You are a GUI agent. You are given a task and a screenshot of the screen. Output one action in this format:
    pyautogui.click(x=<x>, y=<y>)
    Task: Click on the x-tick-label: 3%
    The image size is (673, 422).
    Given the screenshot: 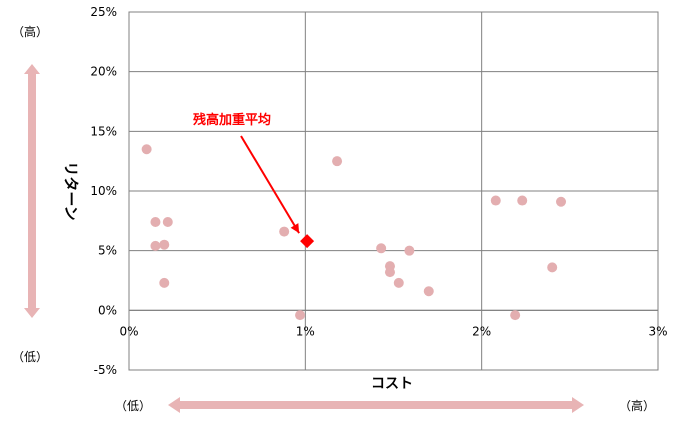 What is the action you would take?
    pyautogui.click(x=657, y=331)
    